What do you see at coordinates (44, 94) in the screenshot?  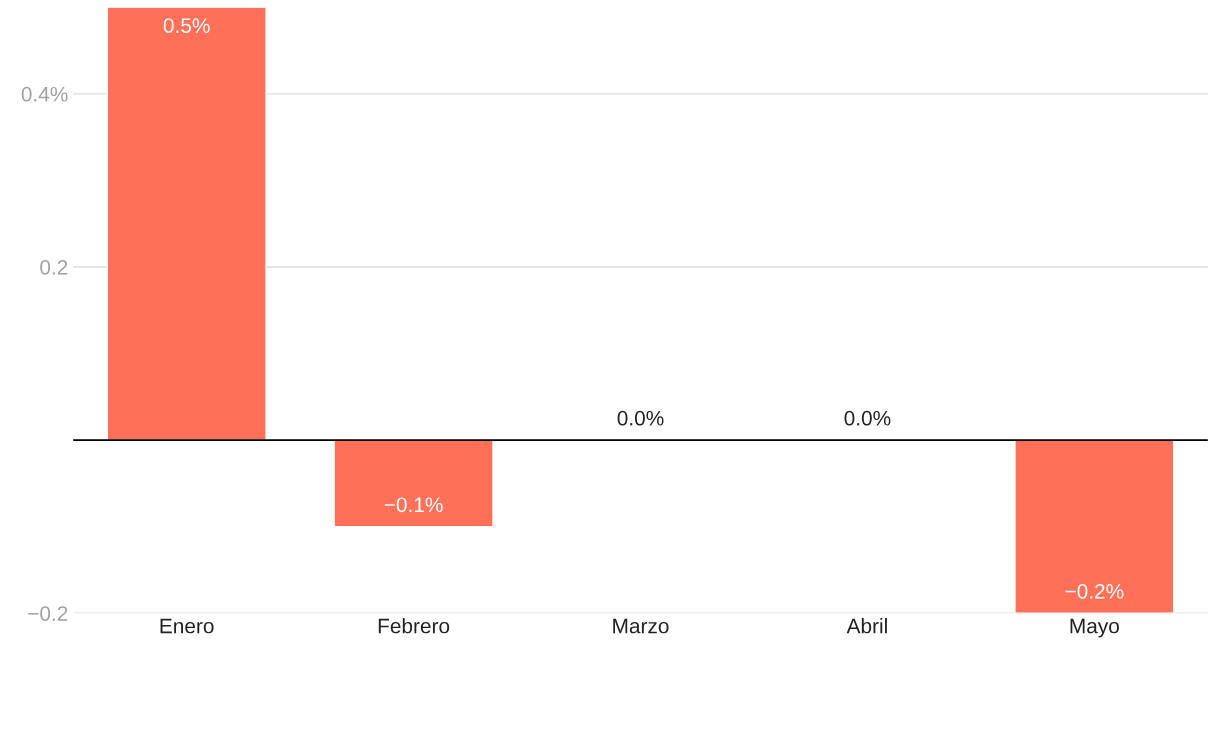 I see `y-tick-label: 0.4%` at bounding box center [44, 94].